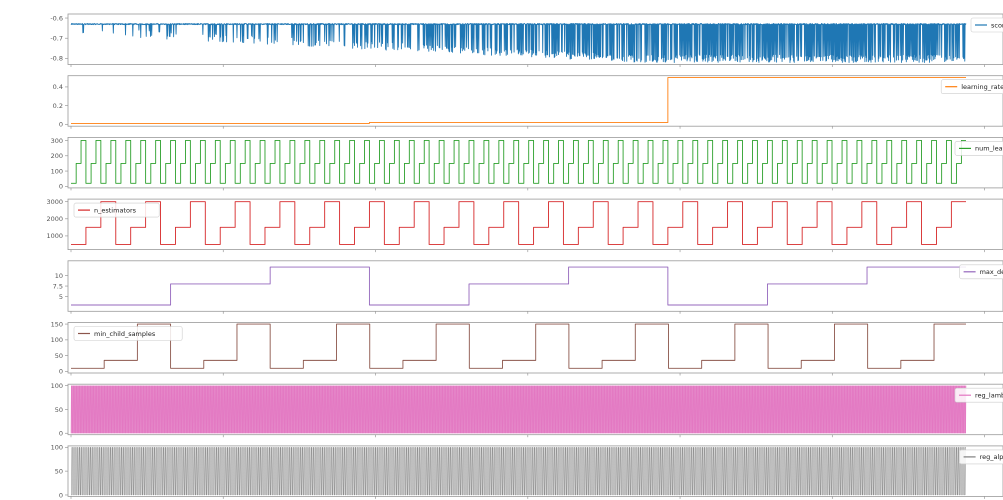 Image resolution: width=1003 pixels, height=500 pixels. Describe the element at coordinates (58, 106) in the screenshot. I see `y-tick-label: 0.2` at that location.